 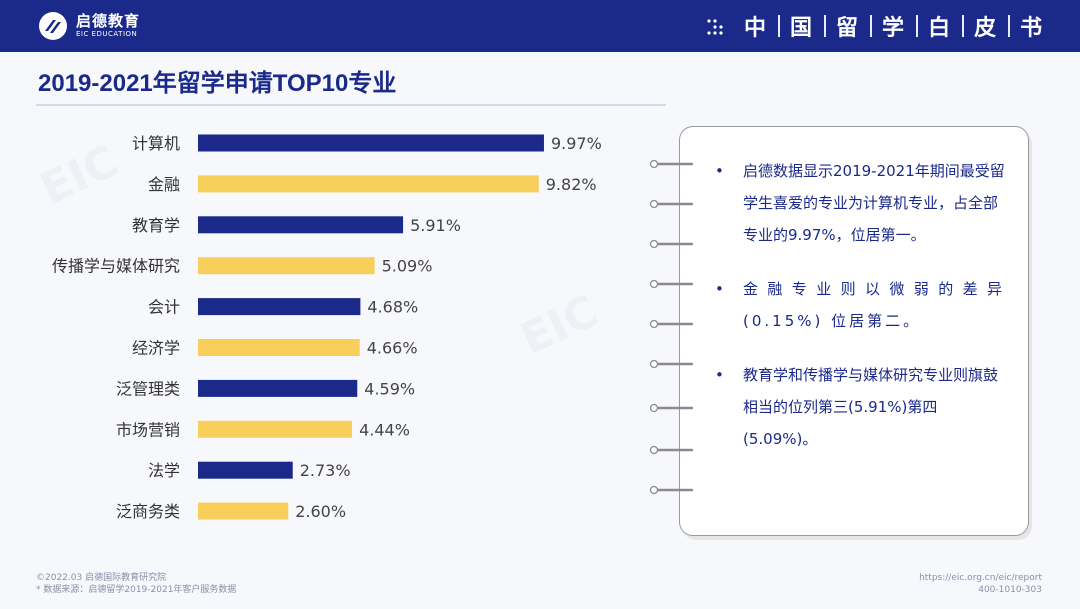 What do you see at coordinates (148, 388) in the screenshot?
I see `category-label: 泛管理类` at bounding box center [148, 388].